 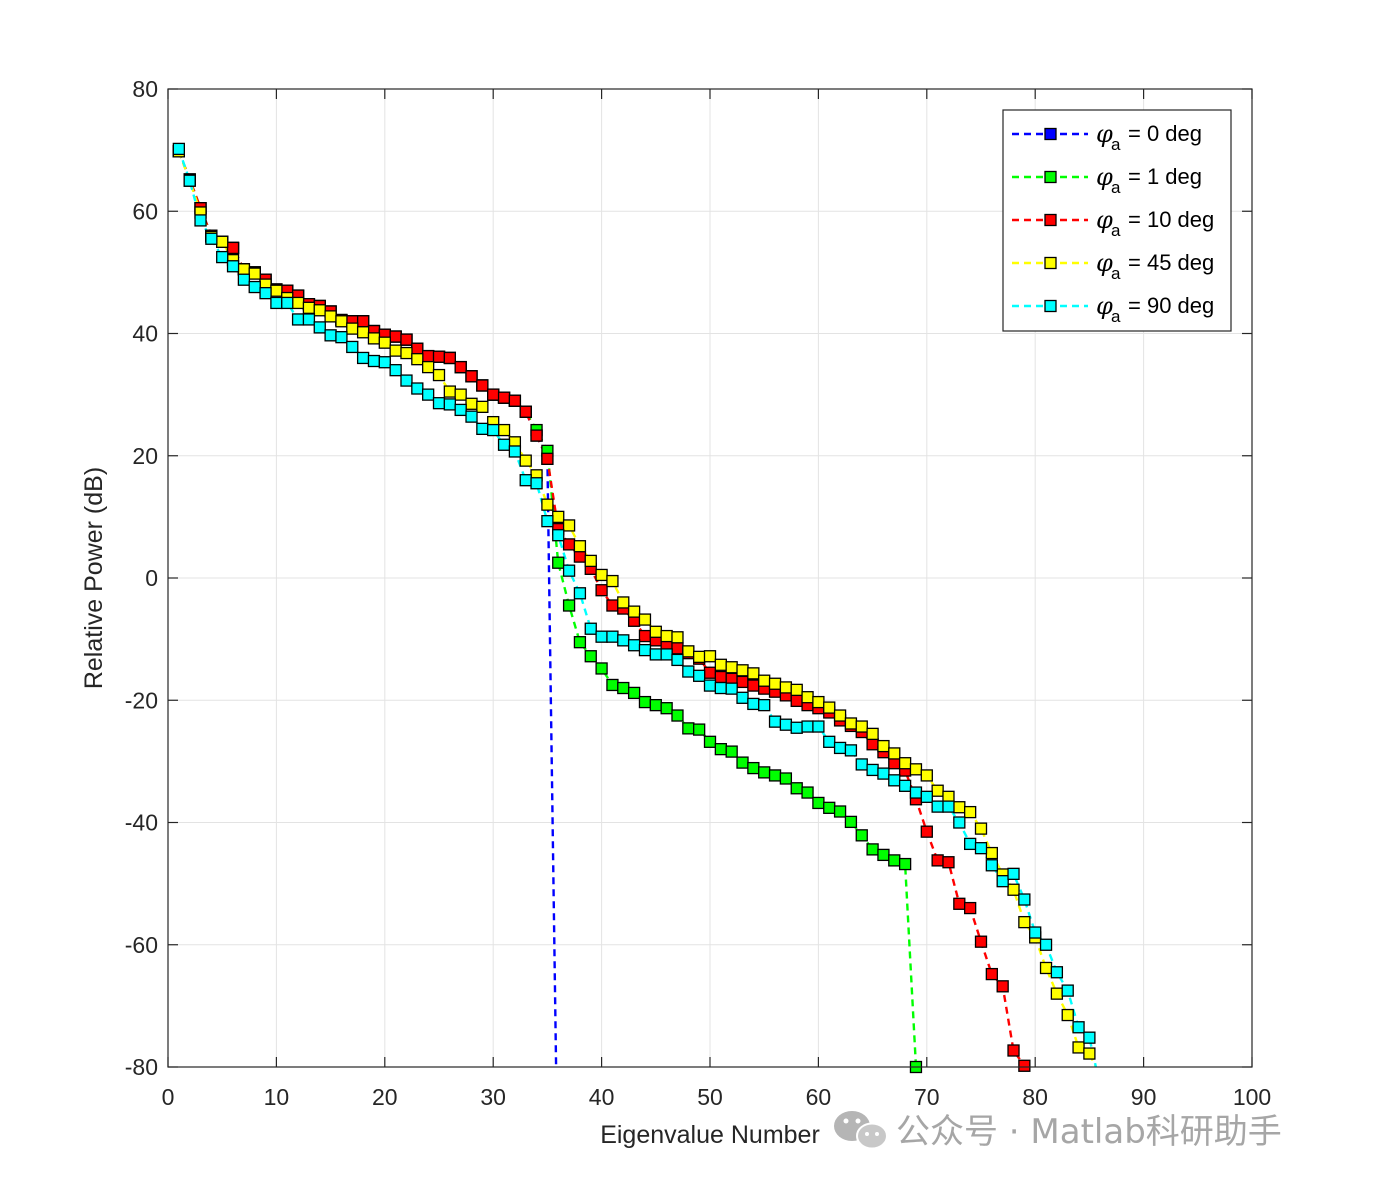 I want to click on x-tick-label: 80, so click(x=1035, y=1097).